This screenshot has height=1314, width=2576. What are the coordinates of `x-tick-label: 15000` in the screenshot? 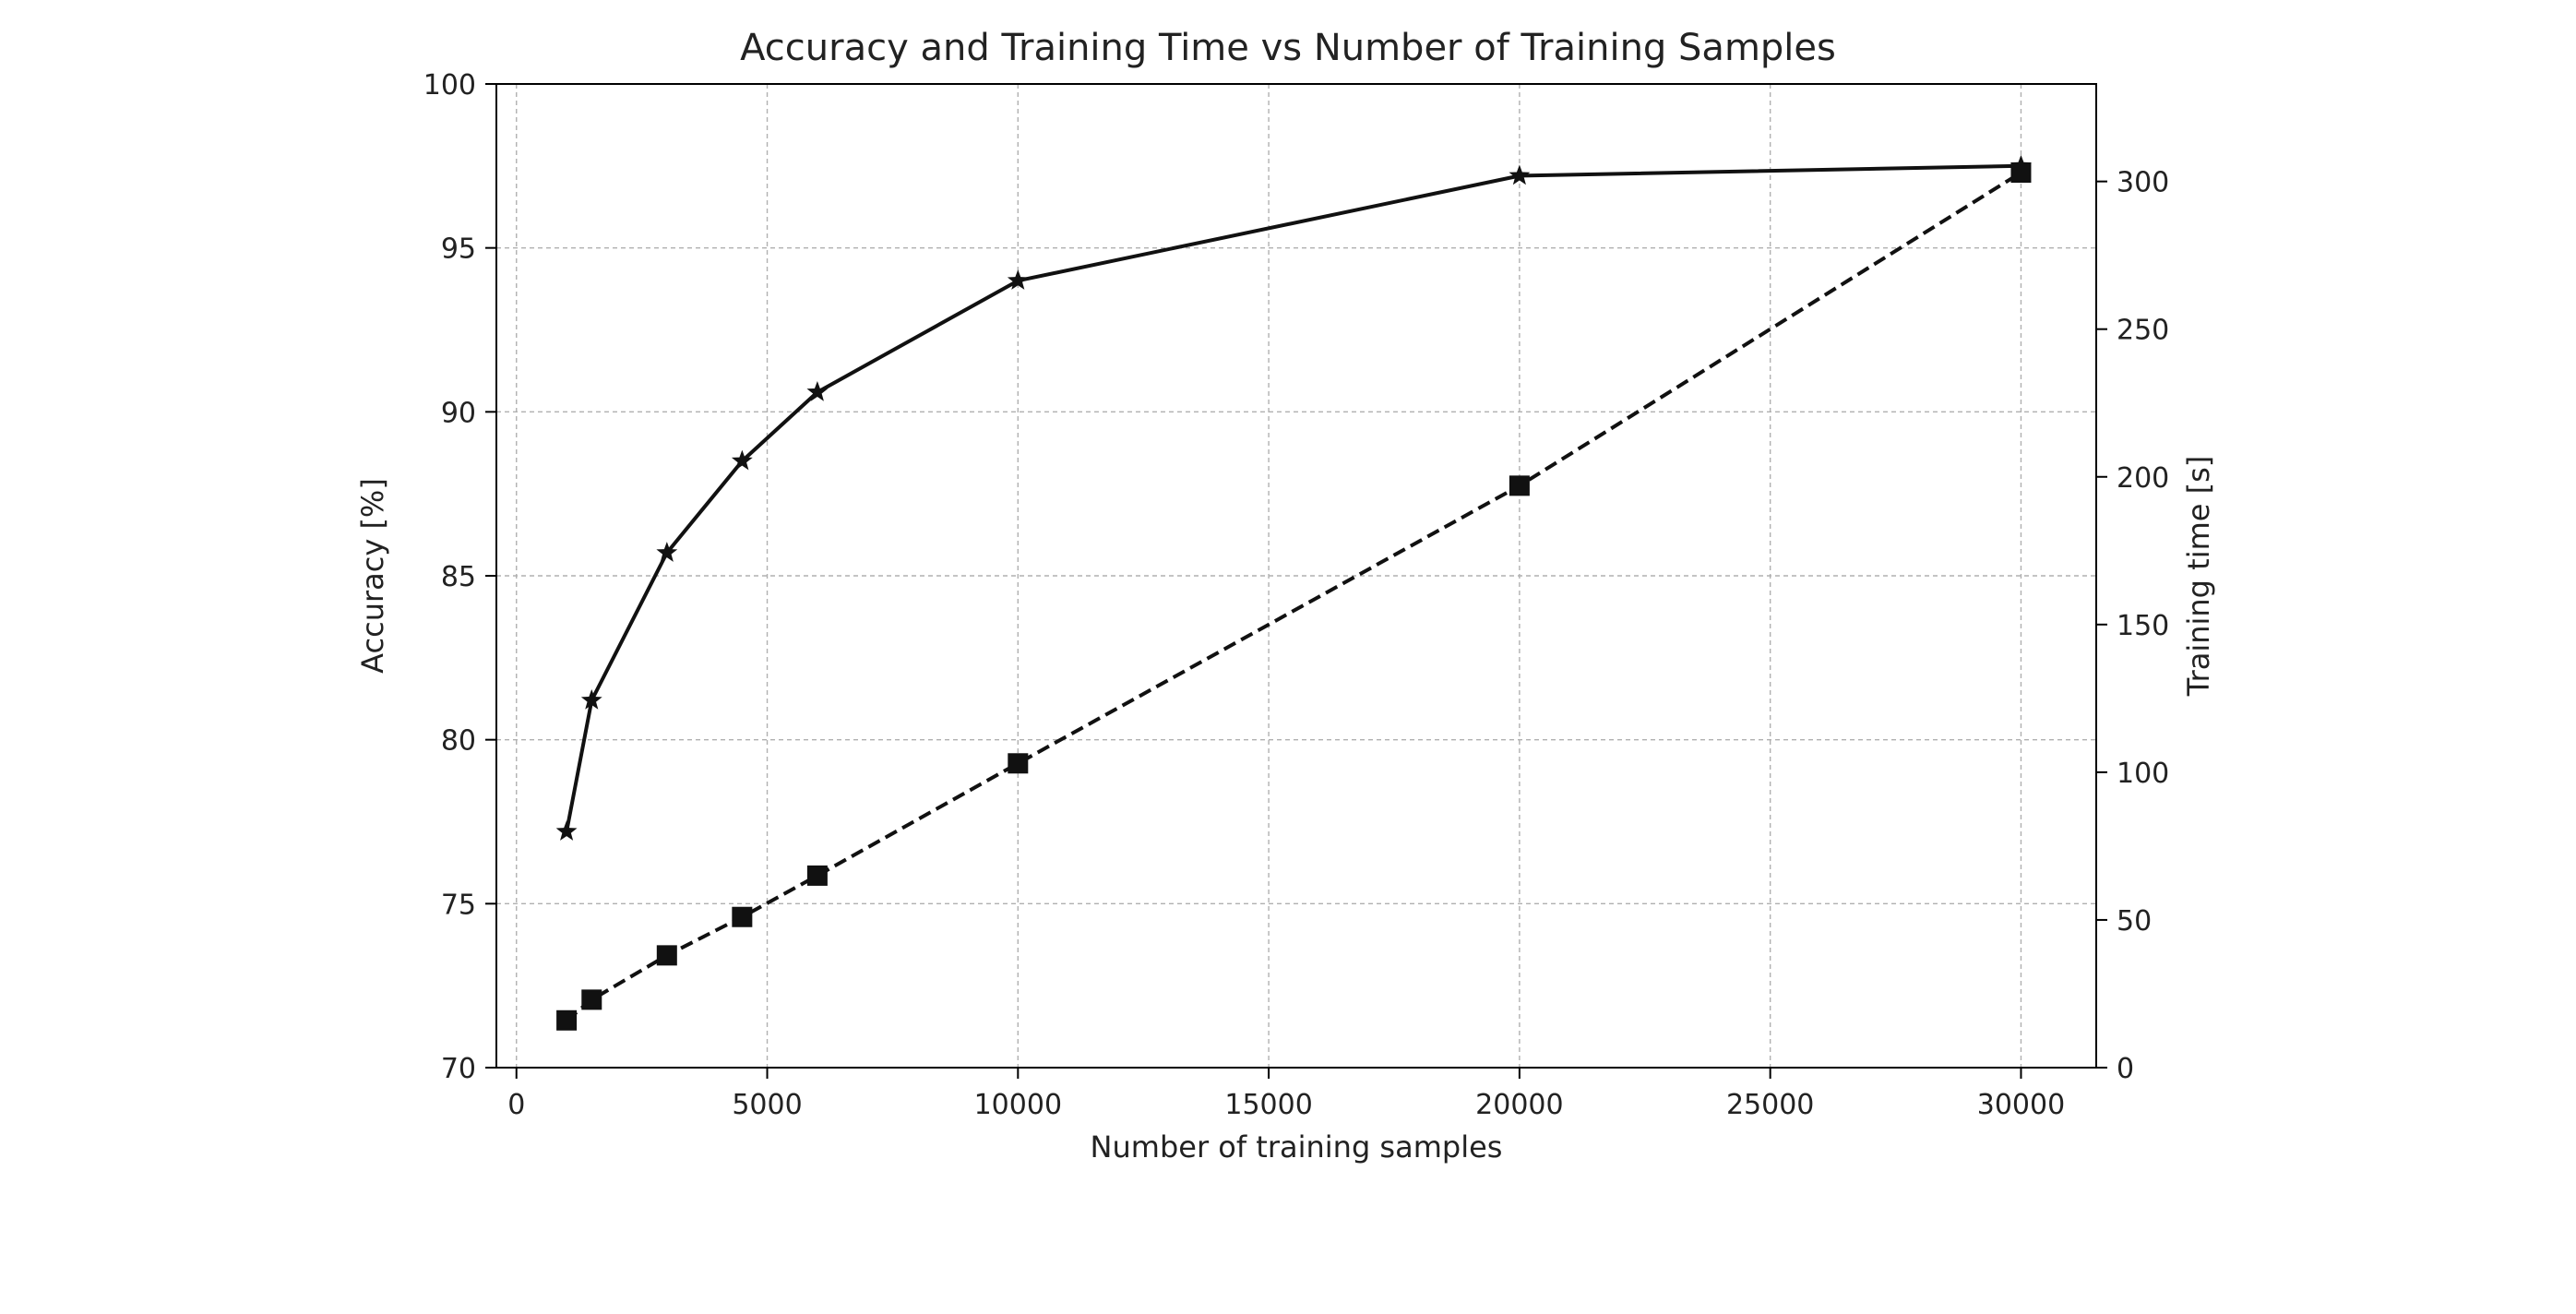 It's located at (1268, 1105).